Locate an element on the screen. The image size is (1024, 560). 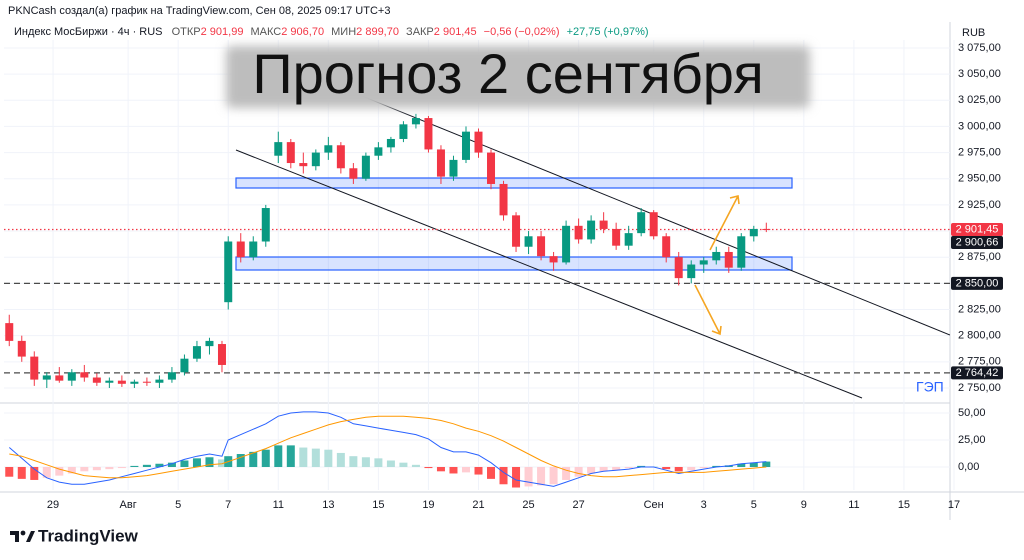
y-tick-label: 3 075,00 is located at coordinates (979, 48).